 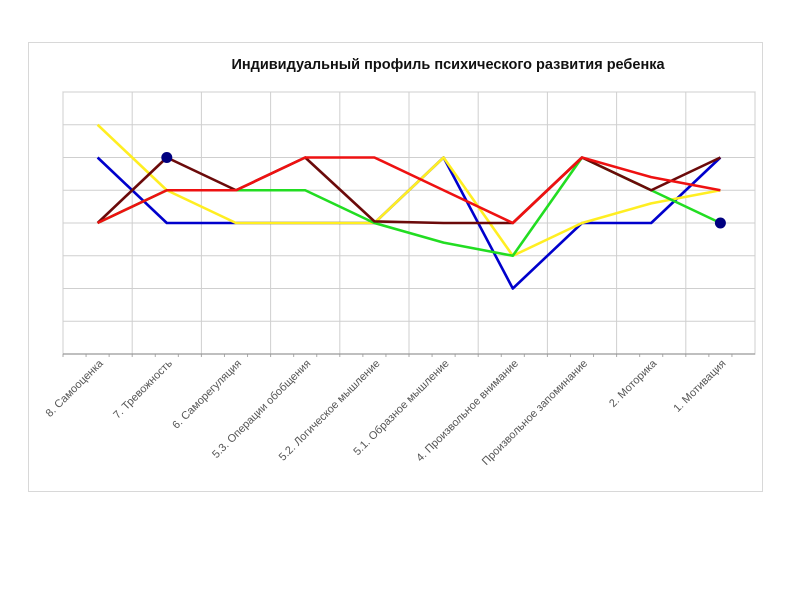 I want to click on x-tick-label: 2. Моторика, so click(x=633, y=383).